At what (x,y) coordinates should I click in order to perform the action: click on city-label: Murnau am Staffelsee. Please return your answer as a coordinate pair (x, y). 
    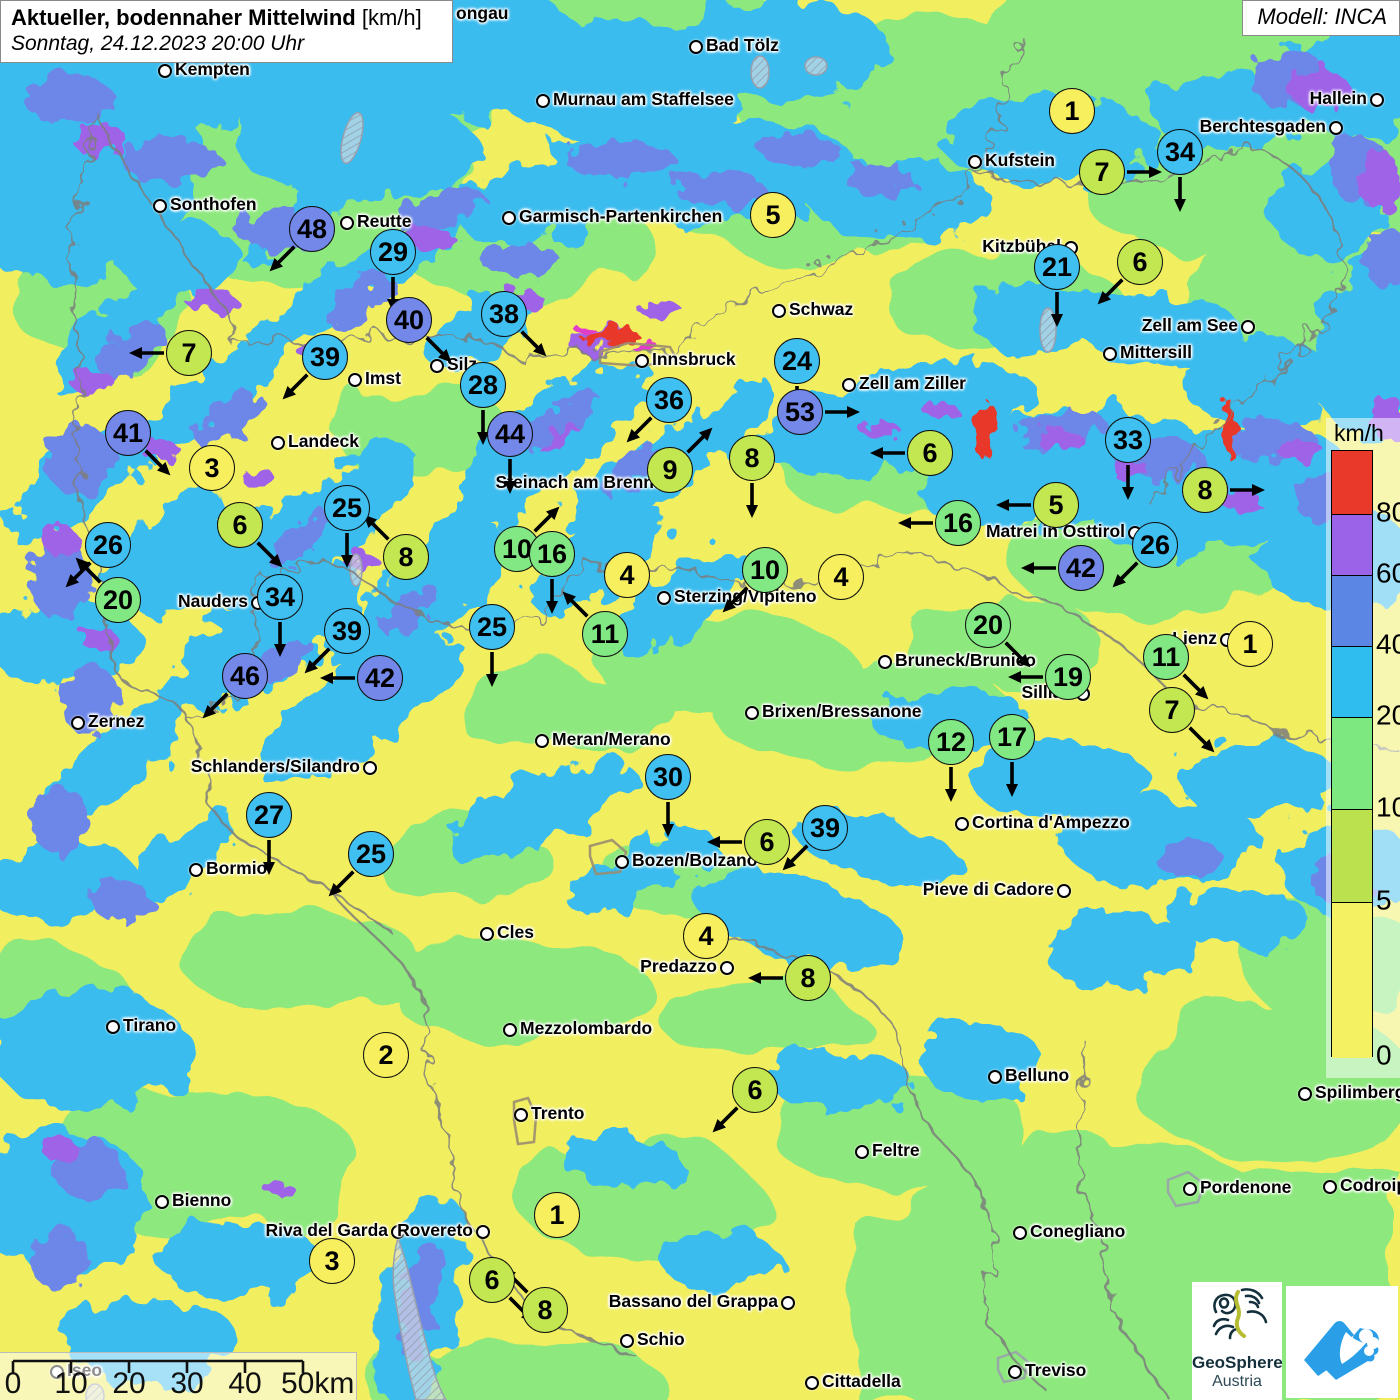
    Looking at the image, I should click on (643, 99).